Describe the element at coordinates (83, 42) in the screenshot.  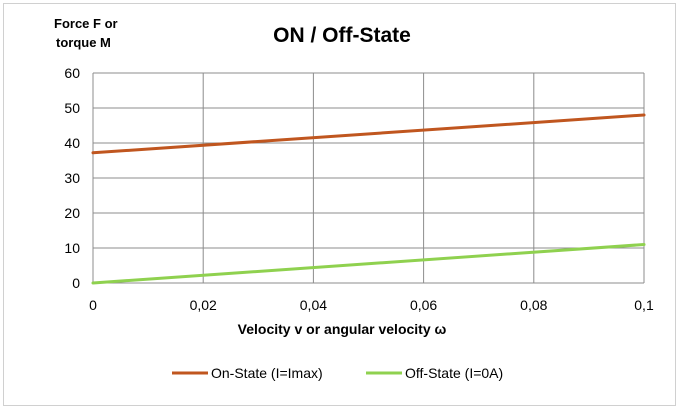
I see `y-axis-label-line-2: torque M` at that location.